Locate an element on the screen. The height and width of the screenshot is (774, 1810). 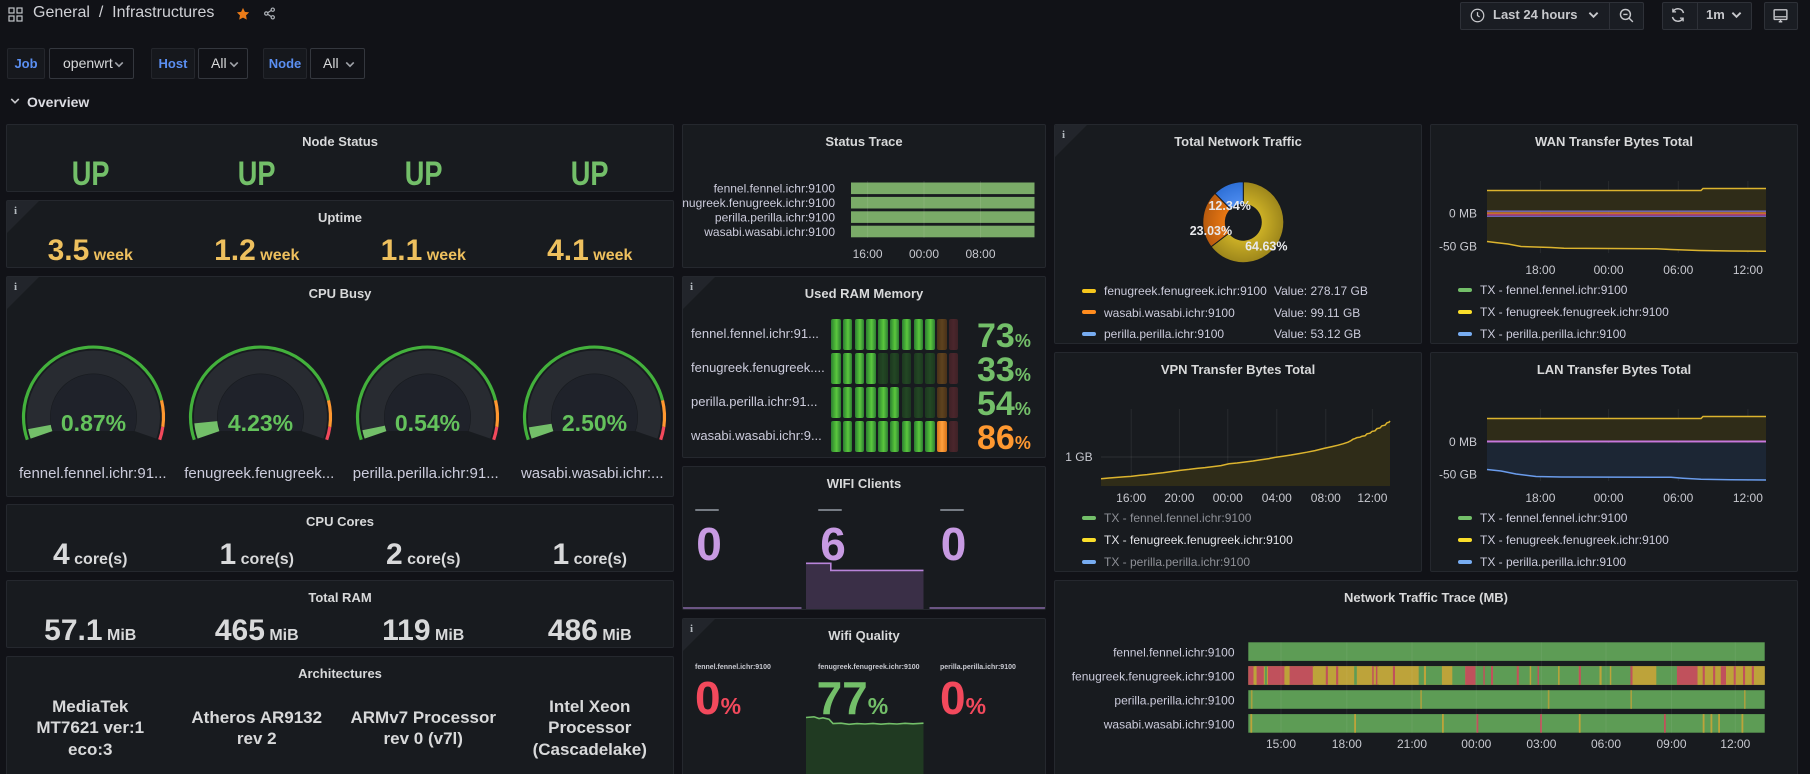
svg-text: 0.54% is located at coordinates (426, 423).